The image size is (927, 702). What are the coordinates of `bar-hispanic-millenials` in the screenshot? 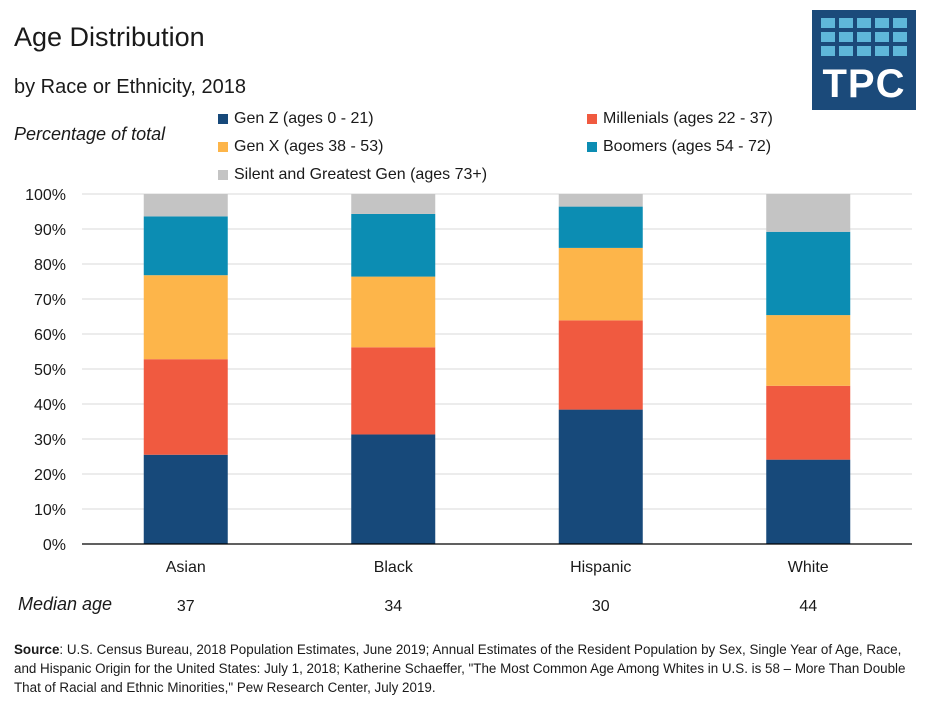 It's located at (600, 365).